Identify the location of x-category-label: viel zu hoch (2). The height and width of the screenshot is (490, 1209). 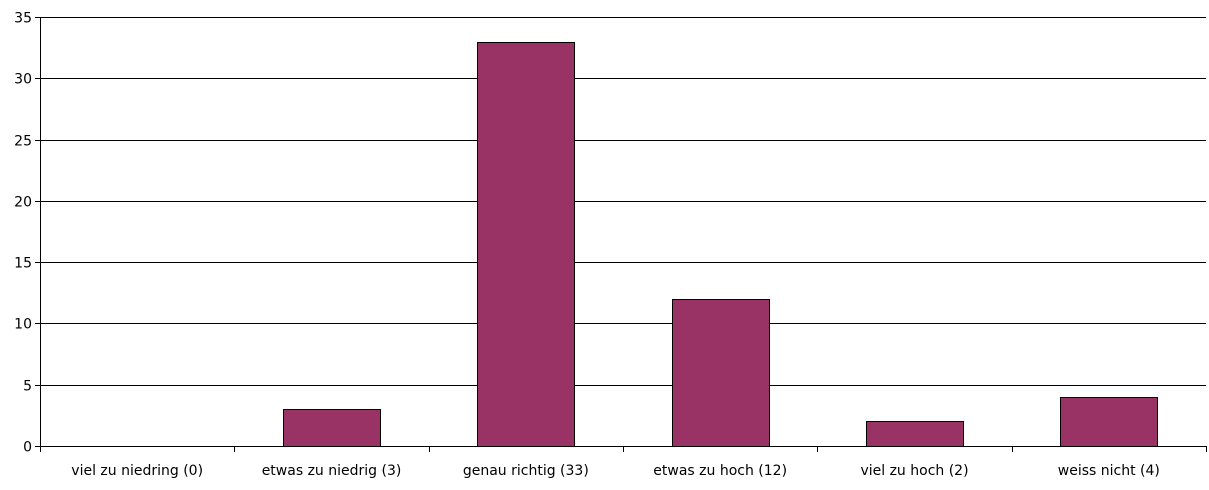
(914, 471).